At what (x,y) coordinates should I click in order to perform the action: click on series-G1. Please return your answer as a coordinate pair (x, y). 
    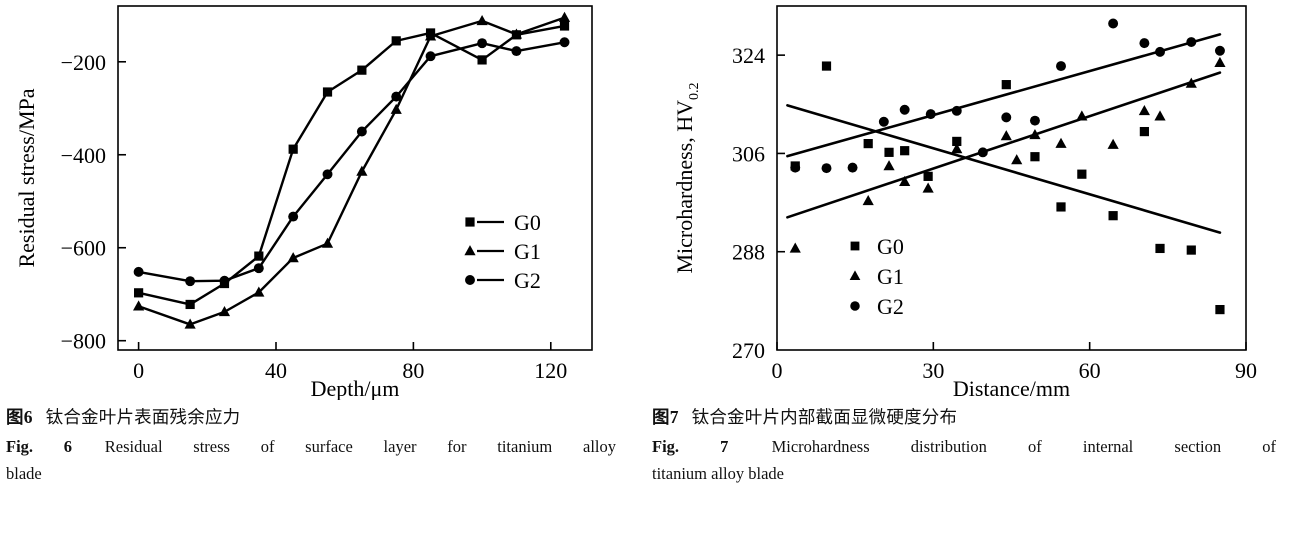
    Looking at the image, I should click on (1006, 154).